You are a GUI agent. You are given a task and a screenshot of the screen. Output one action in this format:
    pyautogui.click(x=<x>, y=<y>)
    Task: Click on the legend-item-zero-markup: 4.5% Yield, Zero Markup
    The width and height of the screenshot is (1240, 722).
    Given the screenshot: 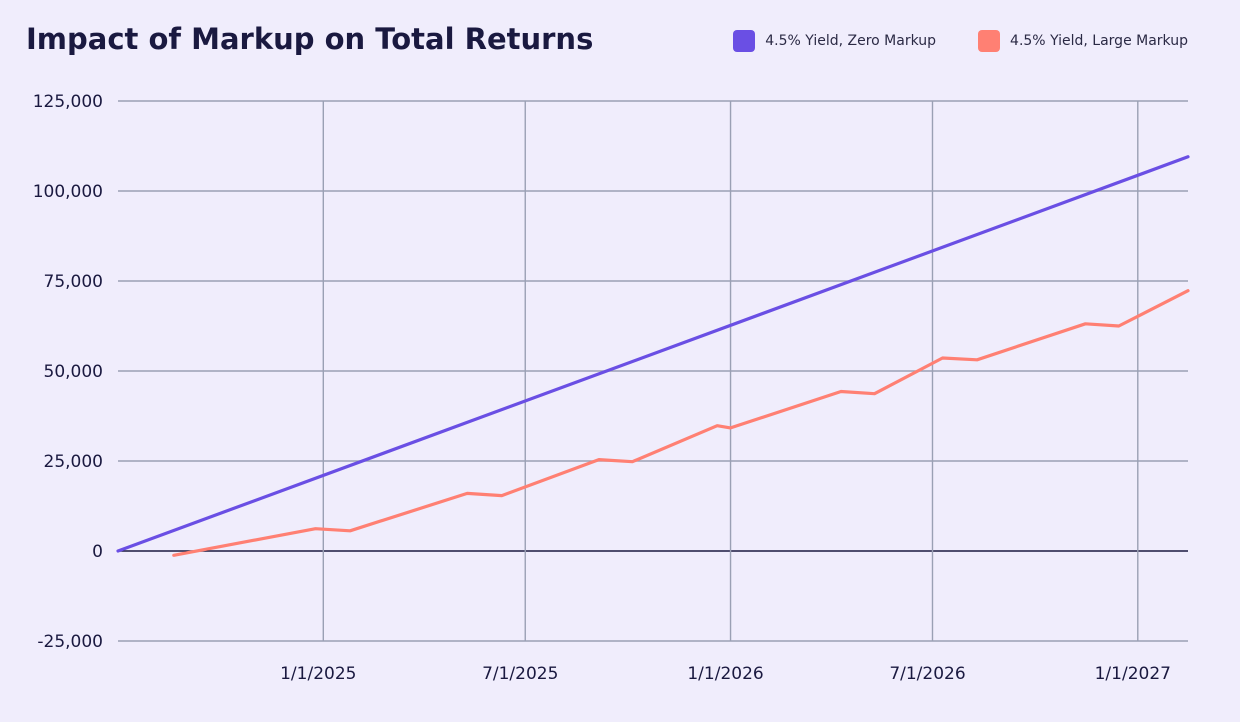 What is the action you would take?
    pyautogui.click(x=834, y=41)
    